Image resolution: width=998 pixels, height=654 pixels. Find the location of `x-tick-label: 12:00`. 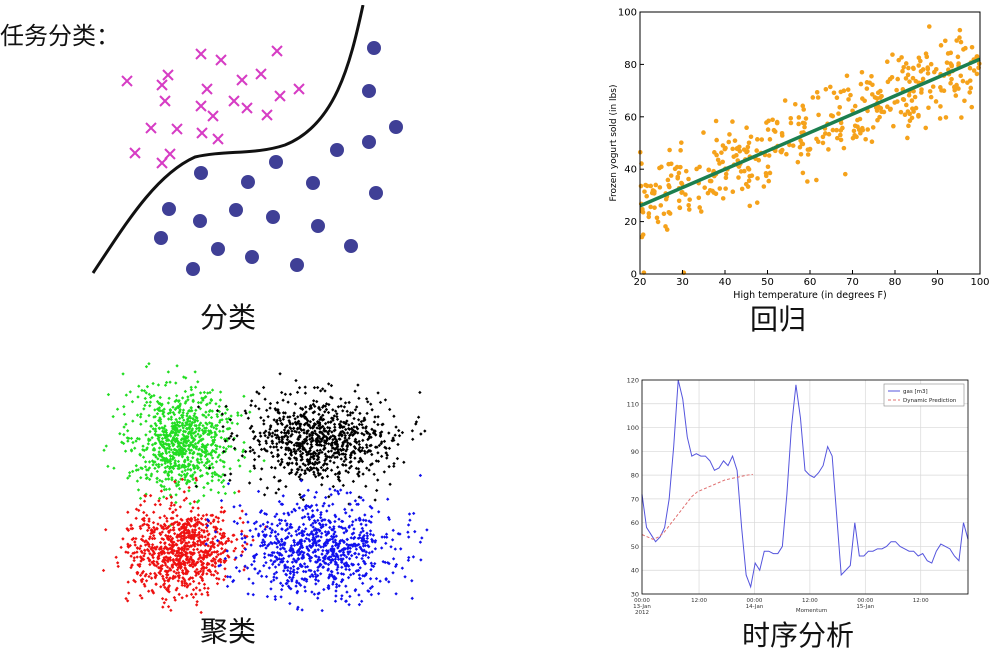

x-tick-label: 12:00 is located at coordinates (810, 601).